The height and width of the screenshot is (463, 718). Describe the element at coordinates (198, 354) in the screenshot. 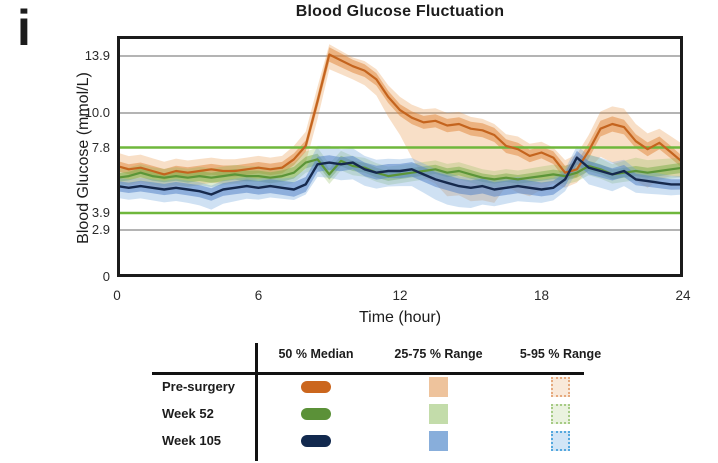

I see `legend-header-spacer` at that location.